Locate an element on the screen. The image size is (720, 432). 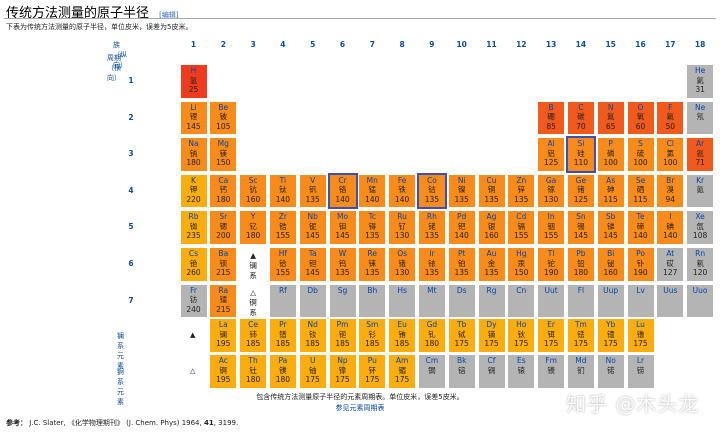
element-cell-hs: Hs is located at coordinates (402, 301).